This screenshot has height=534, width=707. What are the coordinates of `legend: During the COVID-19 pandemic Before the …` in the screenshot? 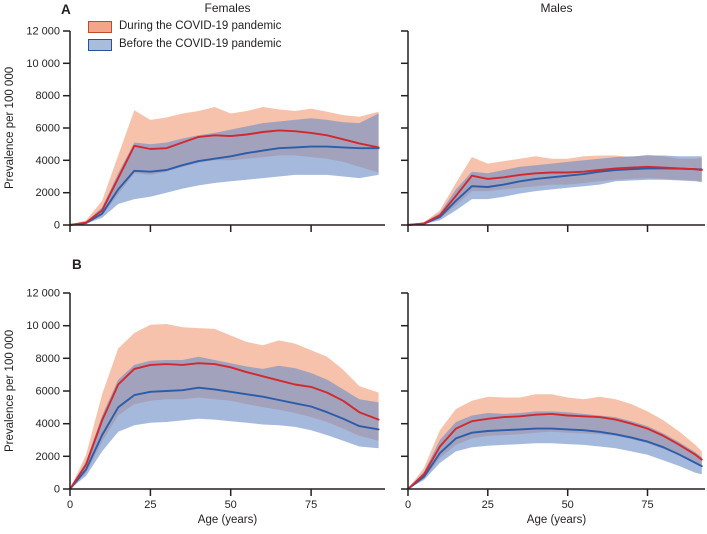 It's located at (184, 35).